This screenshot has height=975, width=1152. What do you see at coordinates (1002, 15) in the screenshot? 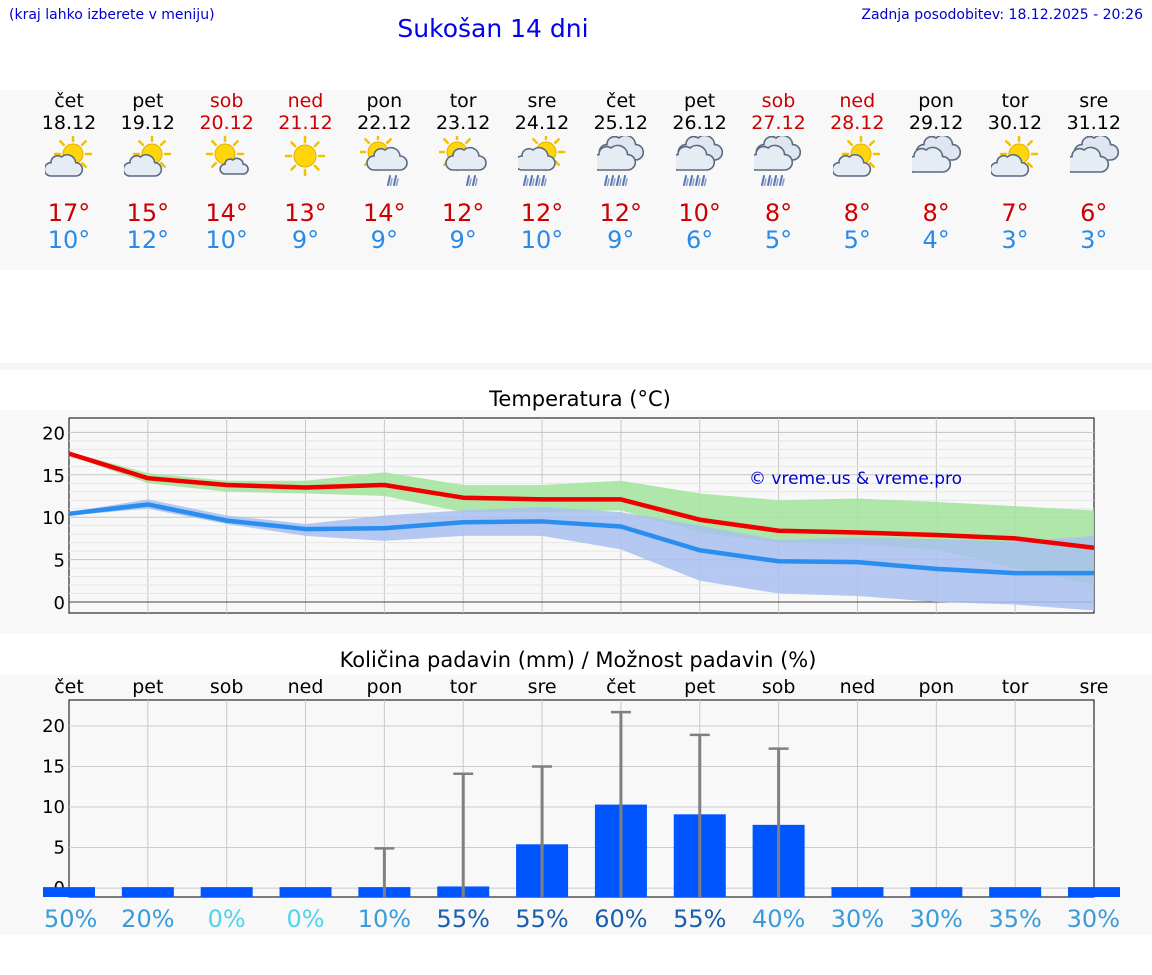
I see `last-update: Zadnja posodobitev: 18.12.2025 - 20:26` at bounding box center [1002, 15].